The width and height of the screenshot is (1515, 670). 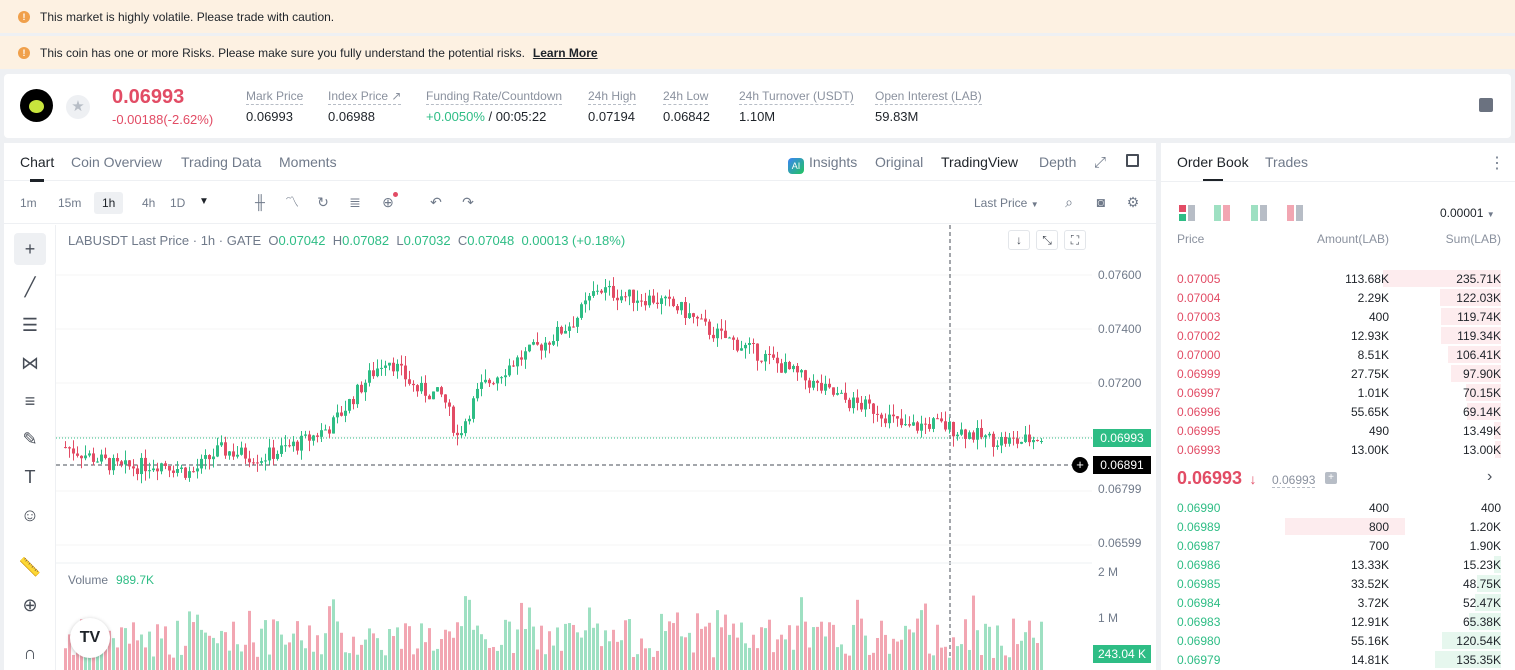 I want to click on crosshair-icon: +, so click(x=30, y=249).